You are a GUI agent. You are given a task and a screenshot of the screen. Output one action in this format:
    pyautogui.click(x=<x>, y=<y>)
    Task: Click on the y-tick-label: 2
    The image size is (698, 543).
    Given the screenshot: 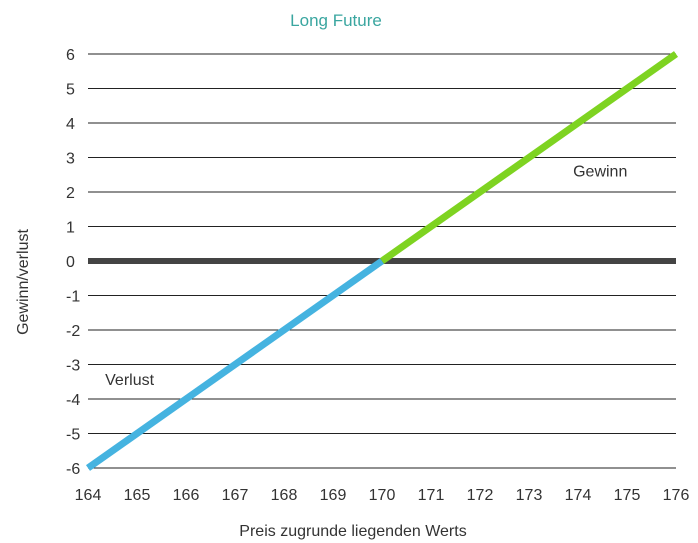 What is the action you would take?
    pyautogui.click(x=70, y=193)
    